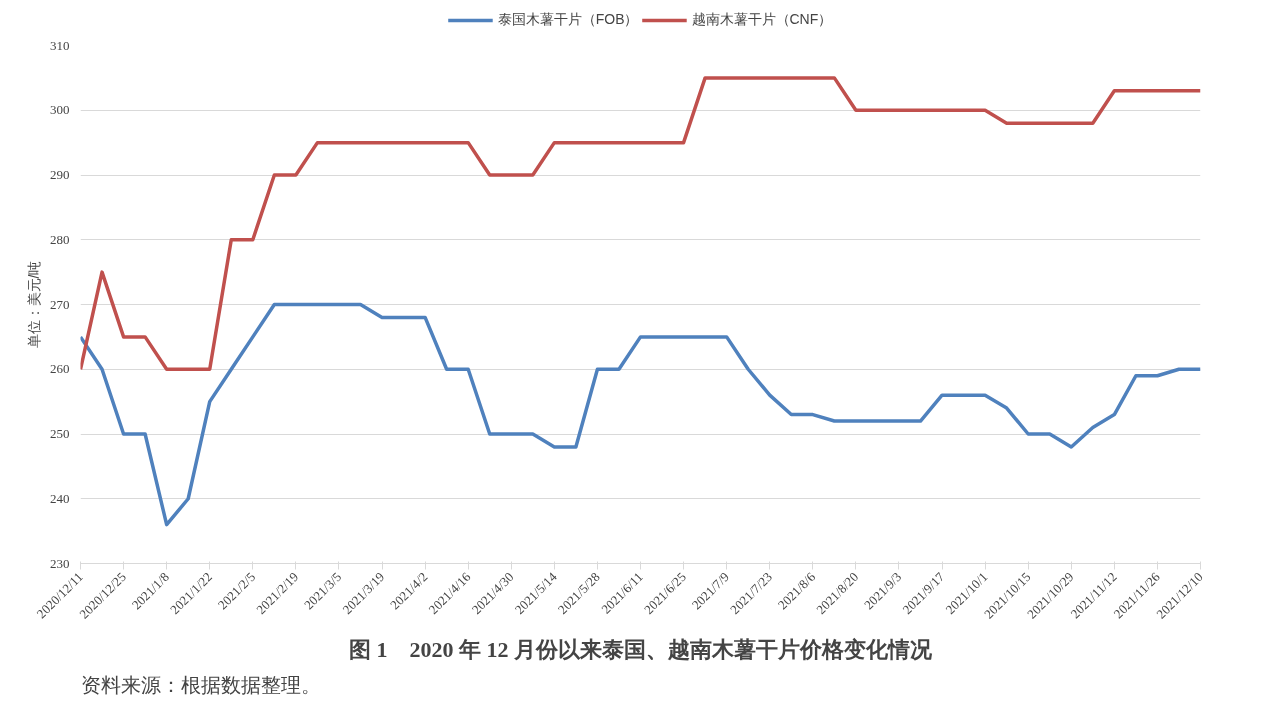  Describe the element at coordinates (60, 239) in the screenshot. I see `y-tick-label: 280` at that location.